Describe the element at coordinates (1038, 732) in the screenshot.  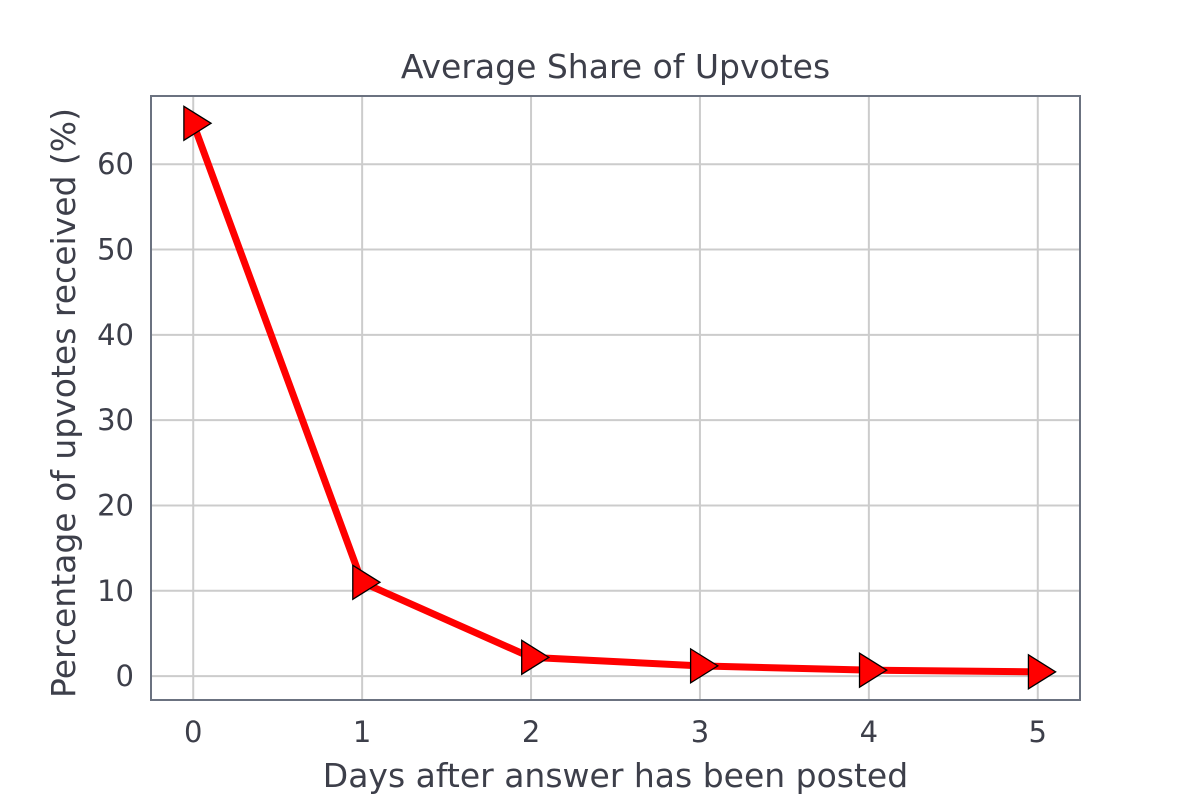
I see `x-tick-label: 5` at that location.